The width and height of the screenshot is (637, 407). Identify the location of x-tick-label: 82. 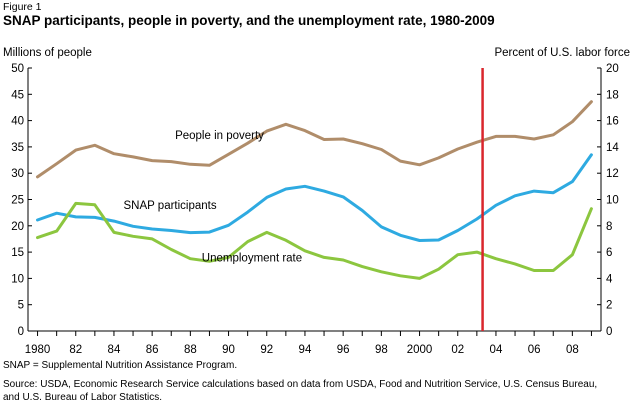
(75, 350).